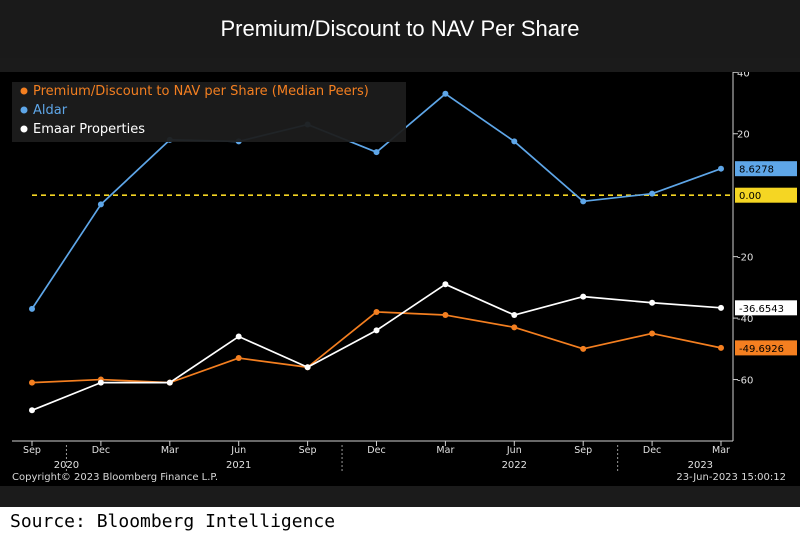 This screenshot has width=800, height=541. Describe the element at coordinates (514, 465) in the screenshot. I see `year-label: 2022` at that location.